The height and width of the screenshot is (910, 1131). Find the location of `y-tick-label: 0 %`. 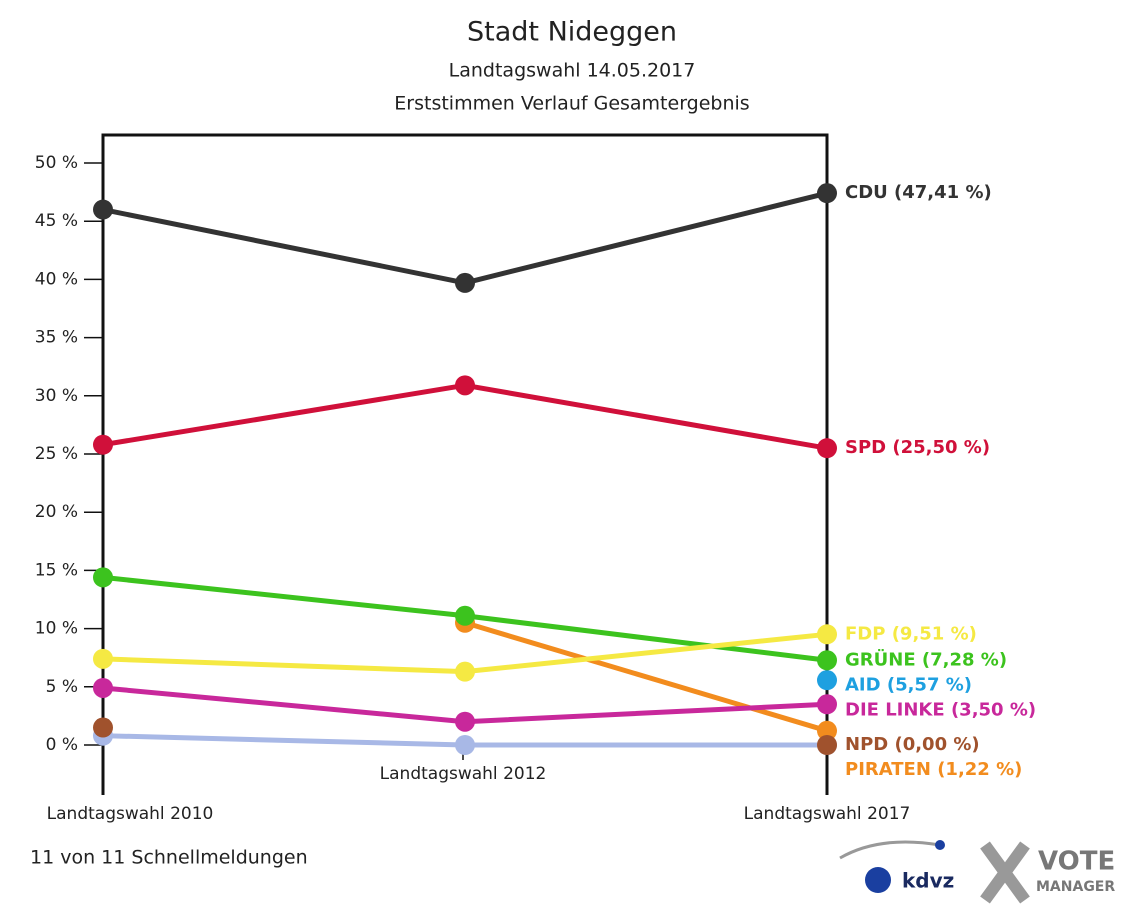

y-tick-label: 0 % is located at coordinates (62, 745).